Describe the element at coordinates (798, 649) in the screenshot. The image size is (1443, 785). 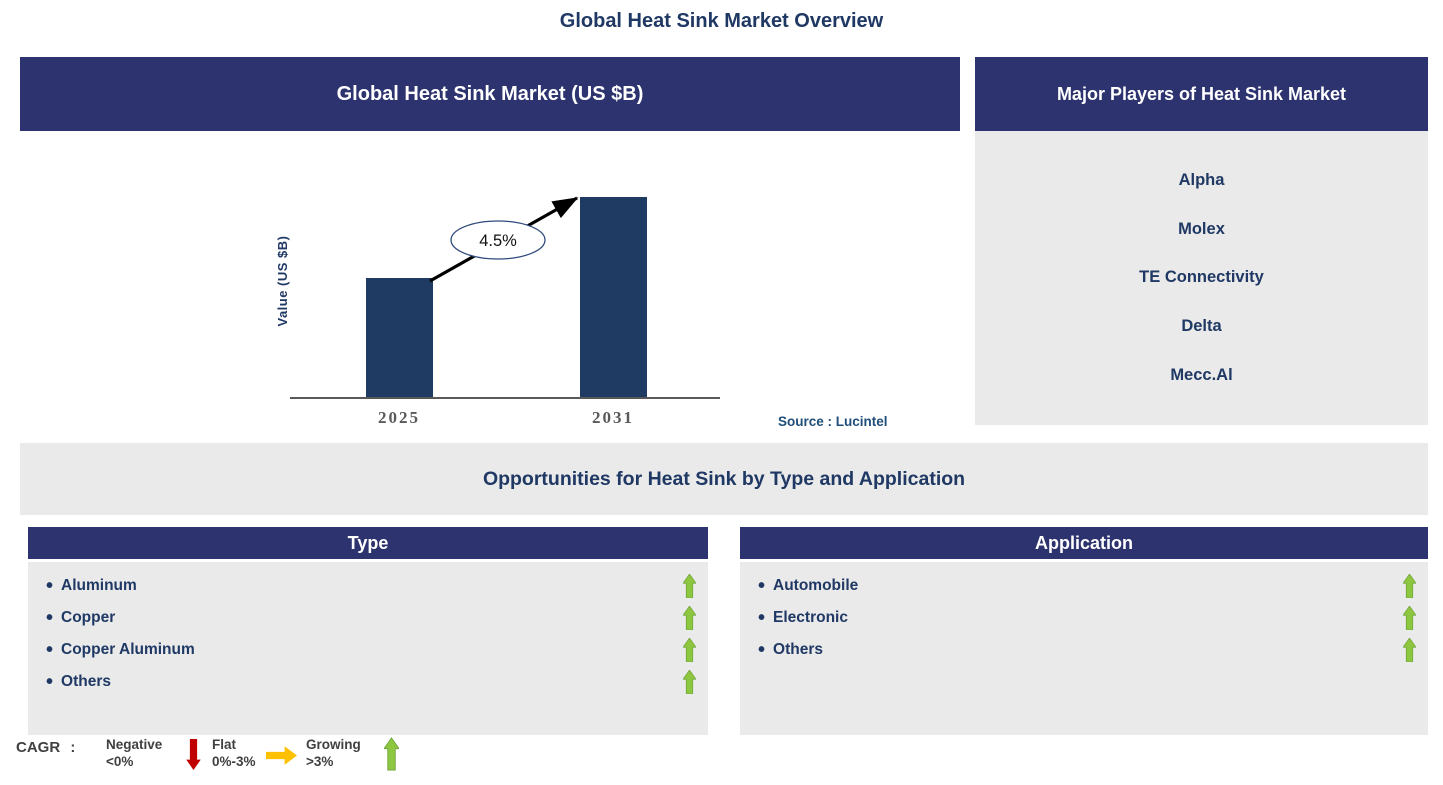
I see `application-item-label: Others` at that location.